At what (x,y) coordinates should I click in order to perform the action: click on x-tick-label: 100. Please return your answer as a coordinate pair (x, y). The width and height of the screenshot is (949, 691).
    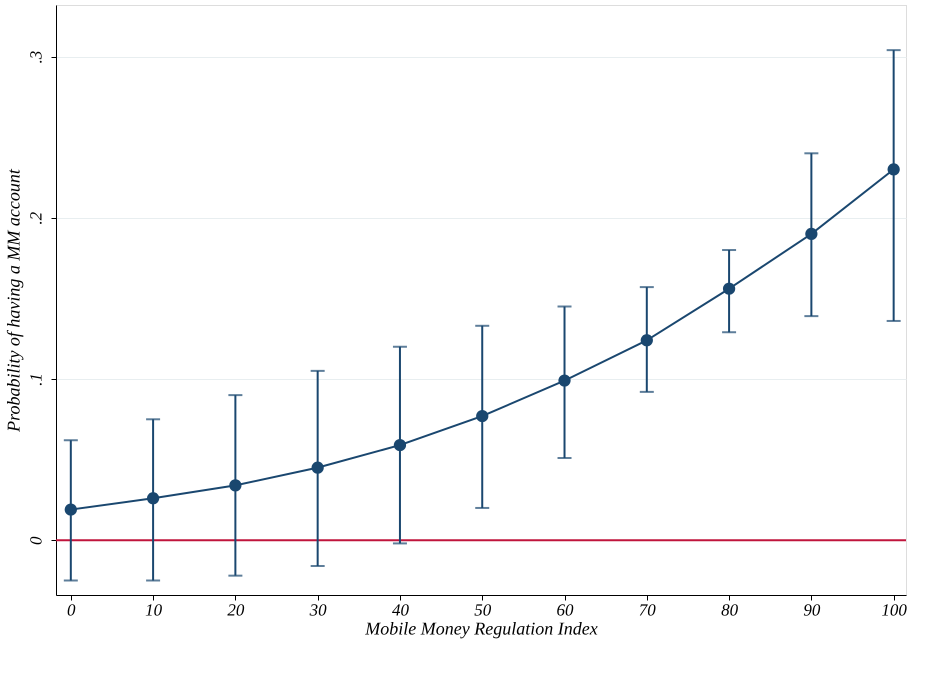
    Looking at the image, I should click on (894, 610).